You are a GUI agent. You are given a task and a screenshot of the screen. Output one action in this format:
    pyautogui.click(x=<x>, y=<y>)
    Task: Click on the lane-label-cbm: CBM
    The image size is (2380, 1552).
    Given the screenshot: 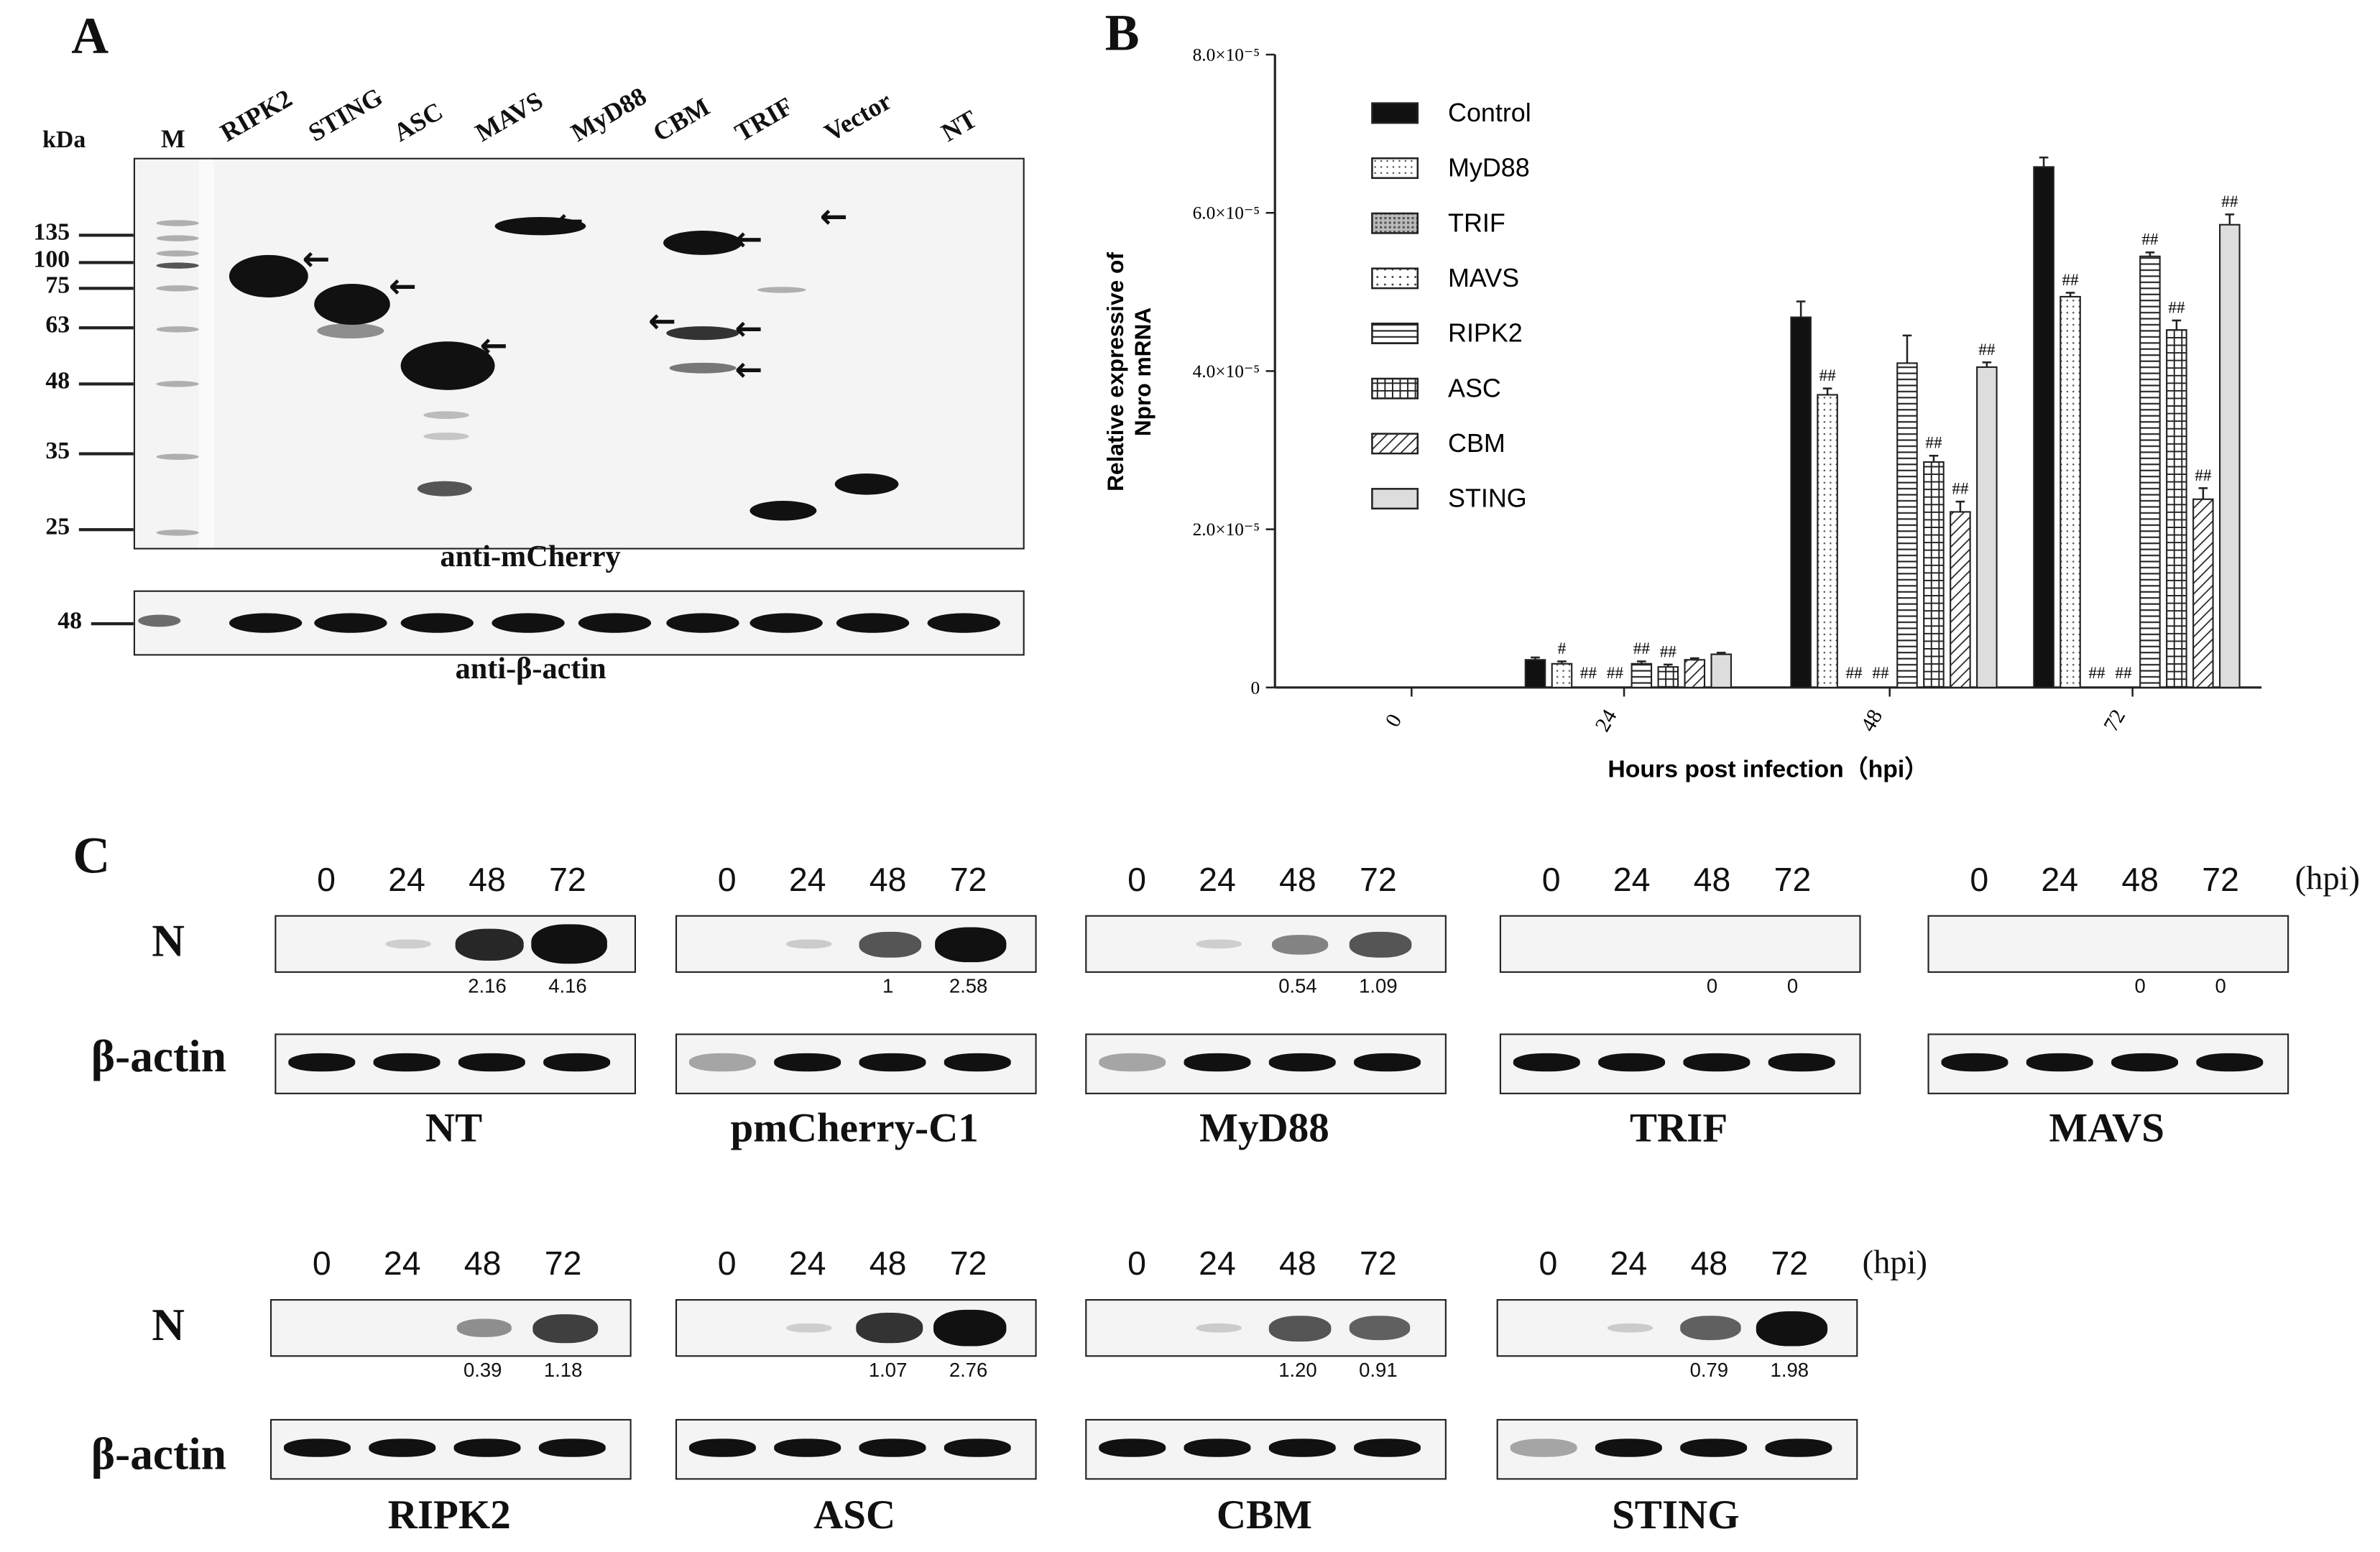 What is the action you would take?
    pyautogui.click(x=681, y=120)
    